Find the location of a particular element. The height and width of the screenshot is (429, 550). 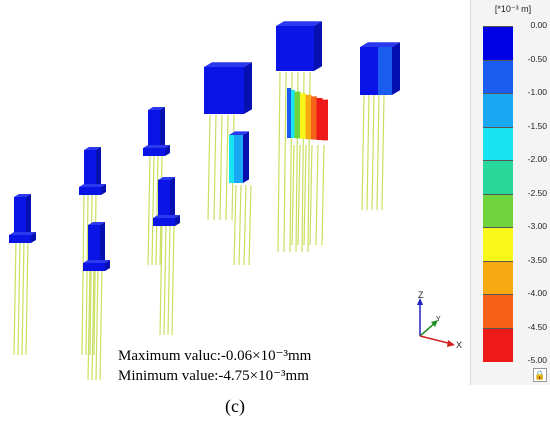

pier-cap-5-stem-side is located at coordinates (172, 197).